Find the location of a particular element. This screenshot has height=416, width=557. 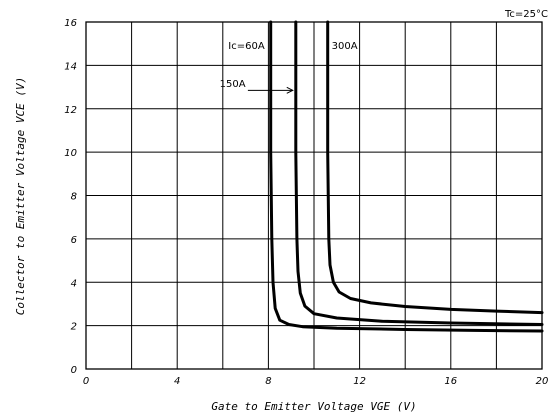

y-tick-label: 2 is located at coordinates (74, 327).